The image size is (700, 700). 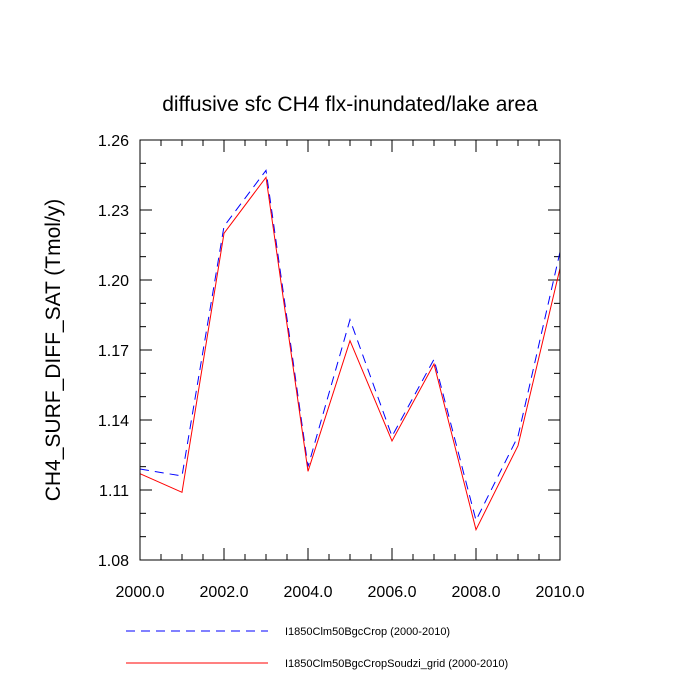 I want to click on legend-label-soudzi: I1850Clm50BgcCropSoudzi_grid (2000-2010), so click(x=396, y=664).